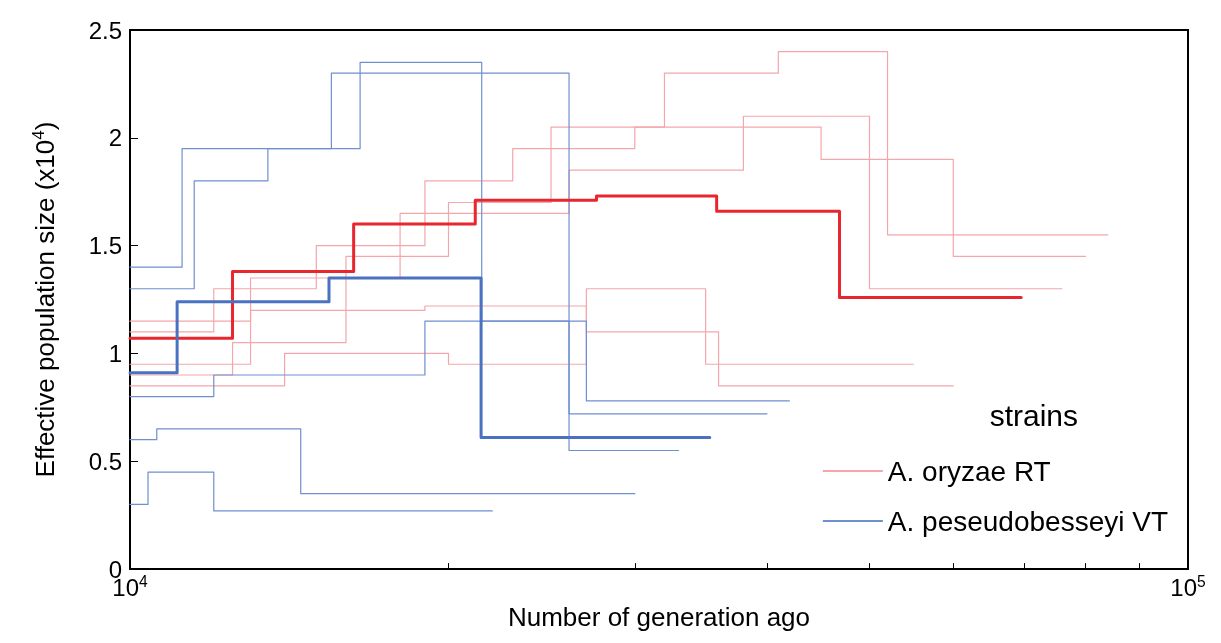 The height and width of the screenshot is (643, 1221). Describe the element at coordinates (105, 461) in the screenshot. I see `y-tick-label: 0.5` at that location.